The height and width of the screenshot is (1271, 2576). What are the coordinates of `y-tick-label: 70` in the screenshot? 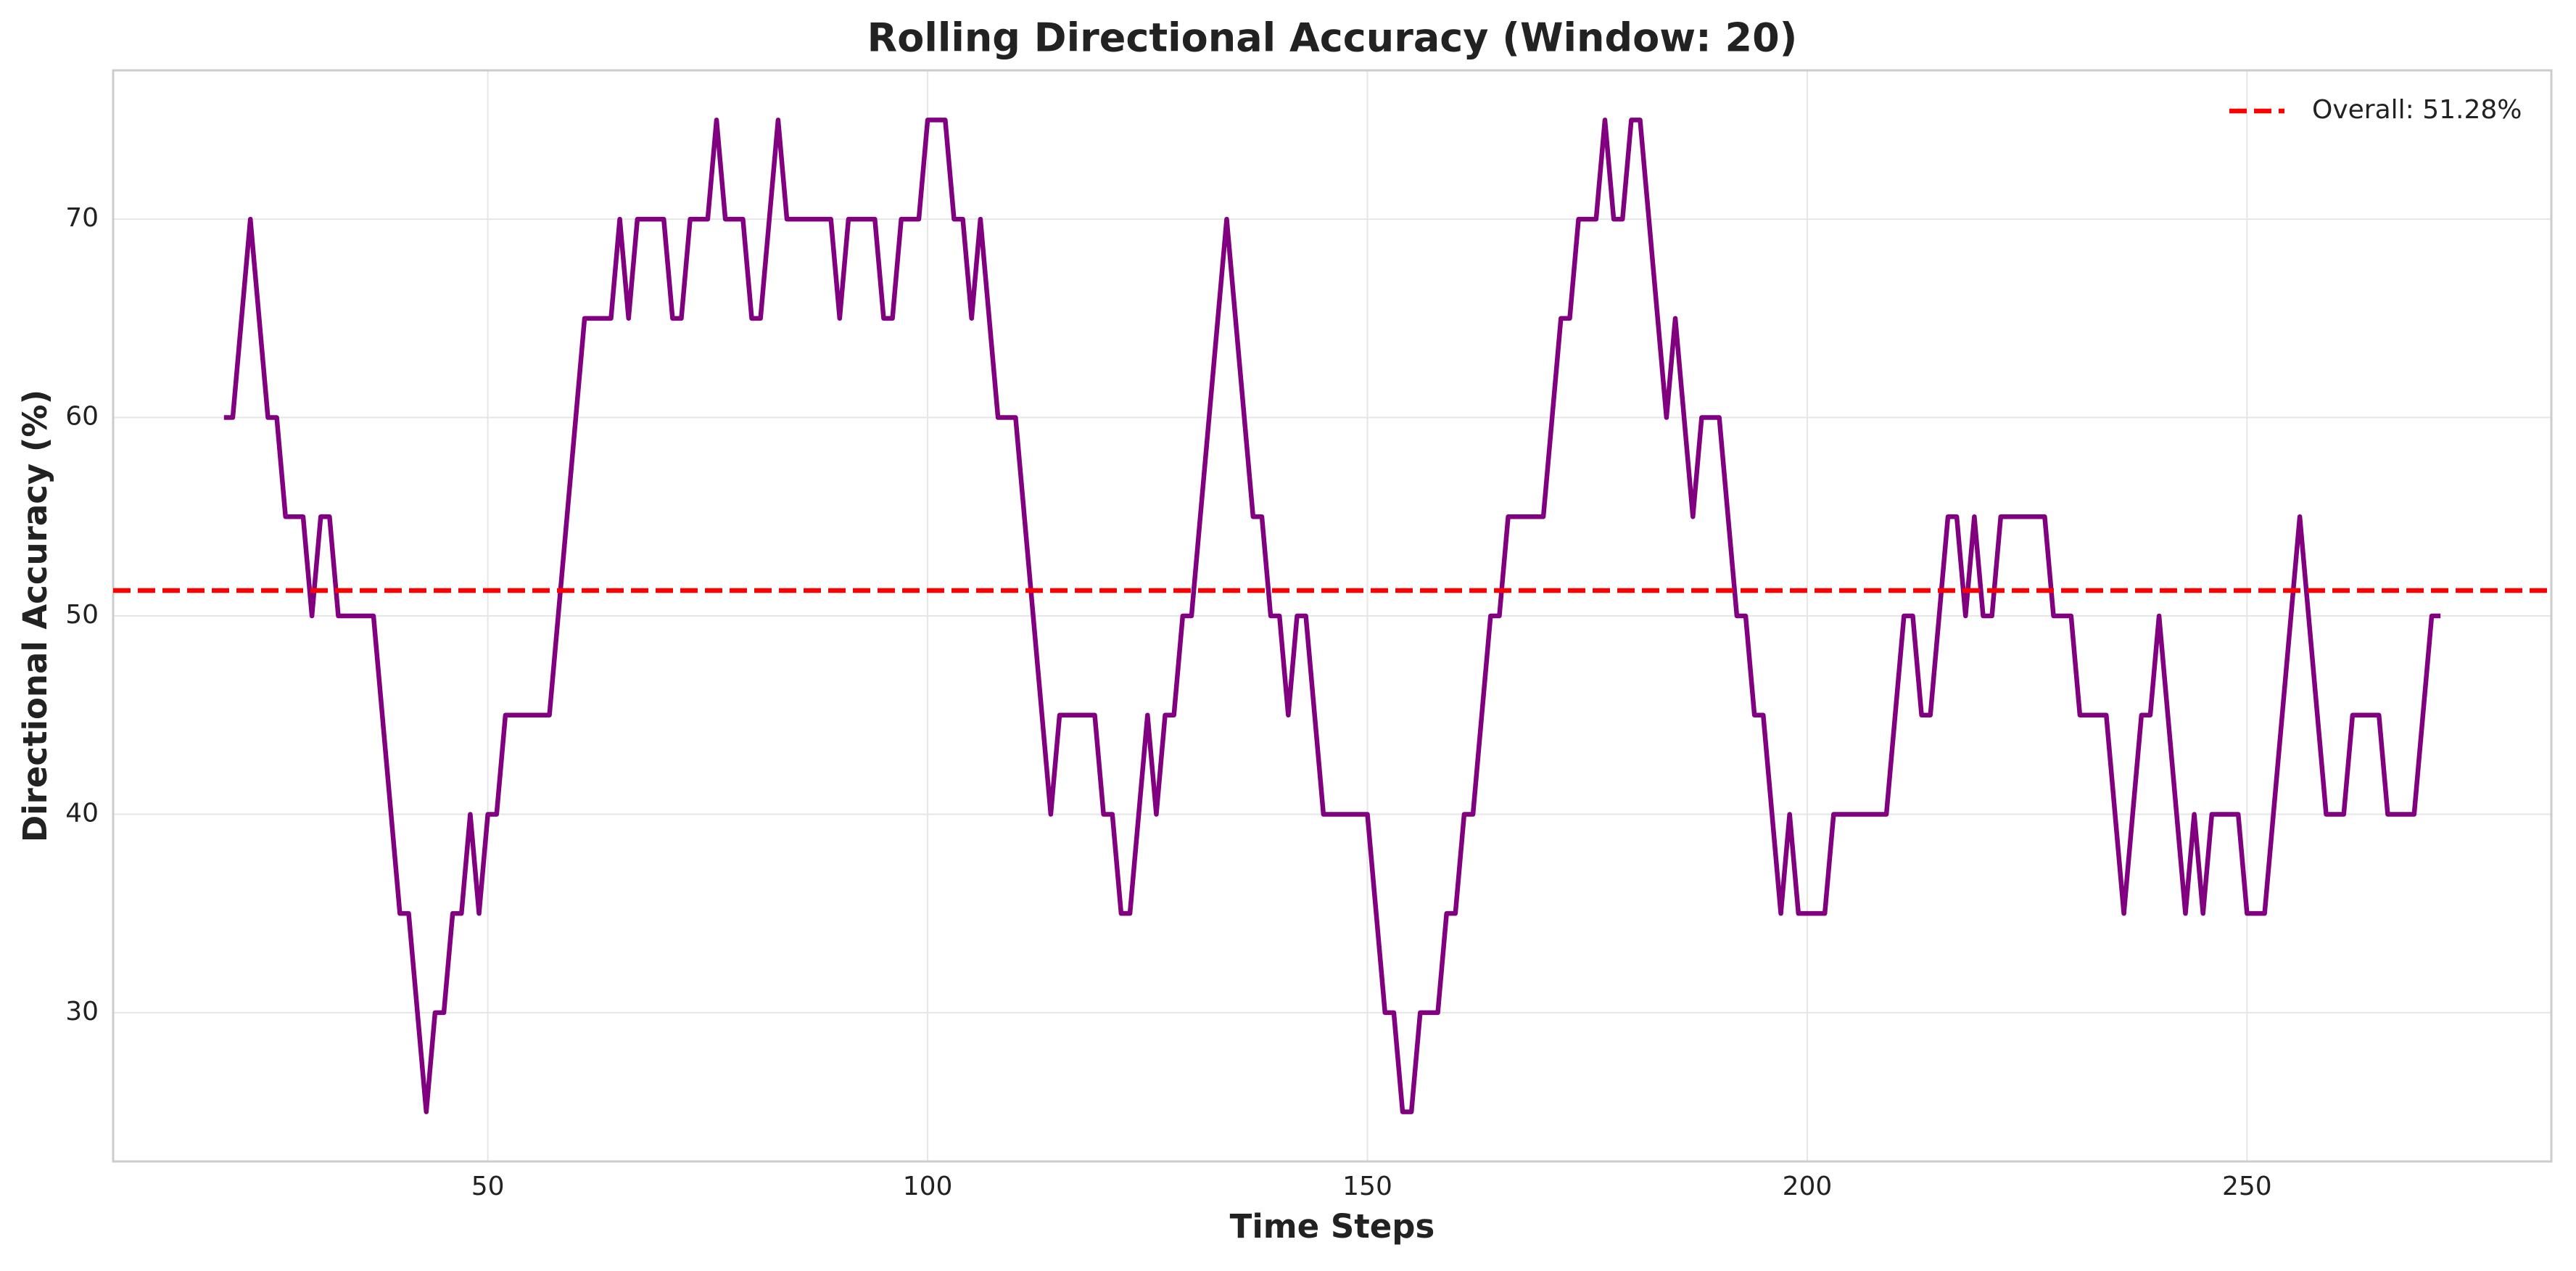 It's located at (82, 218).